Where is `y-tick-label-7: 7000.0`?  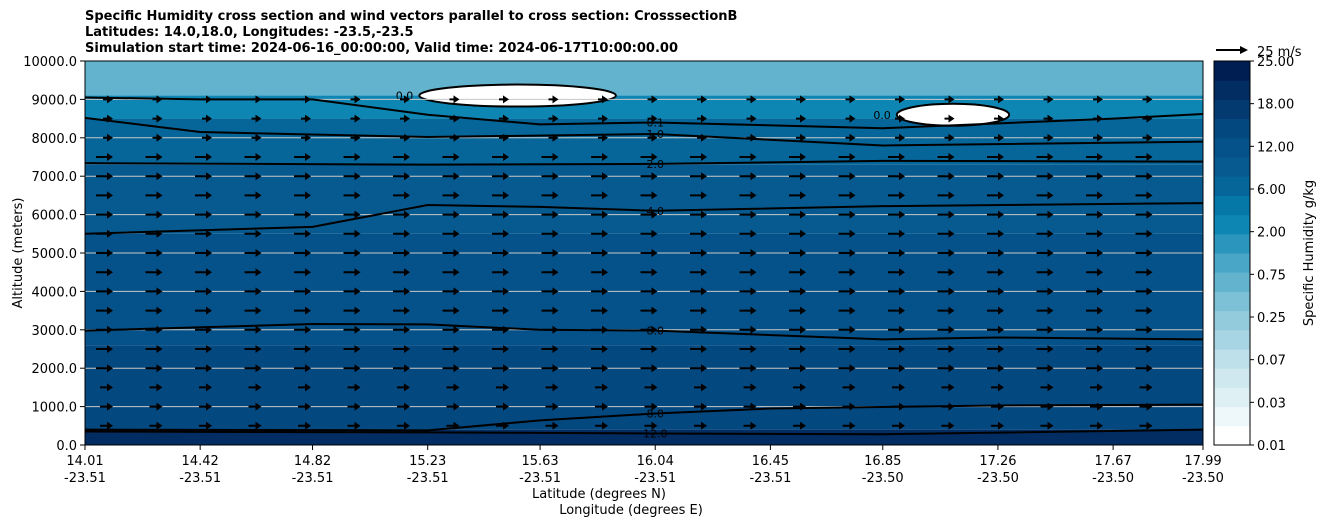
y-tick-label-7: 7000.0 is located at coordinates (55, 177).